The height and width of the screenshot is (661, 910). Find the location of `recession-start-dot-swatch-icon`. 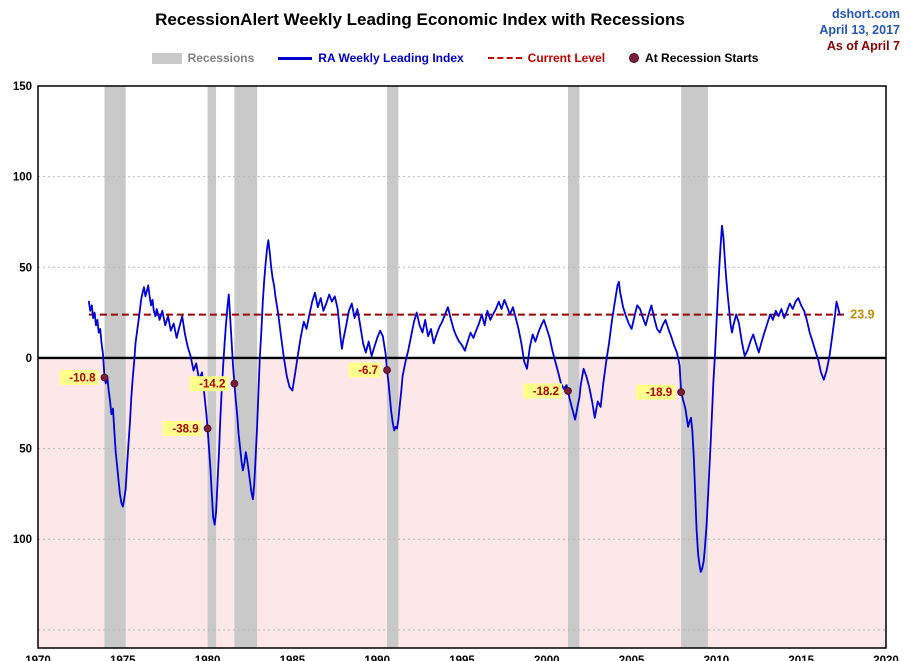

recession-start-dot-swatch-icon is located at coordinates (634, 58).